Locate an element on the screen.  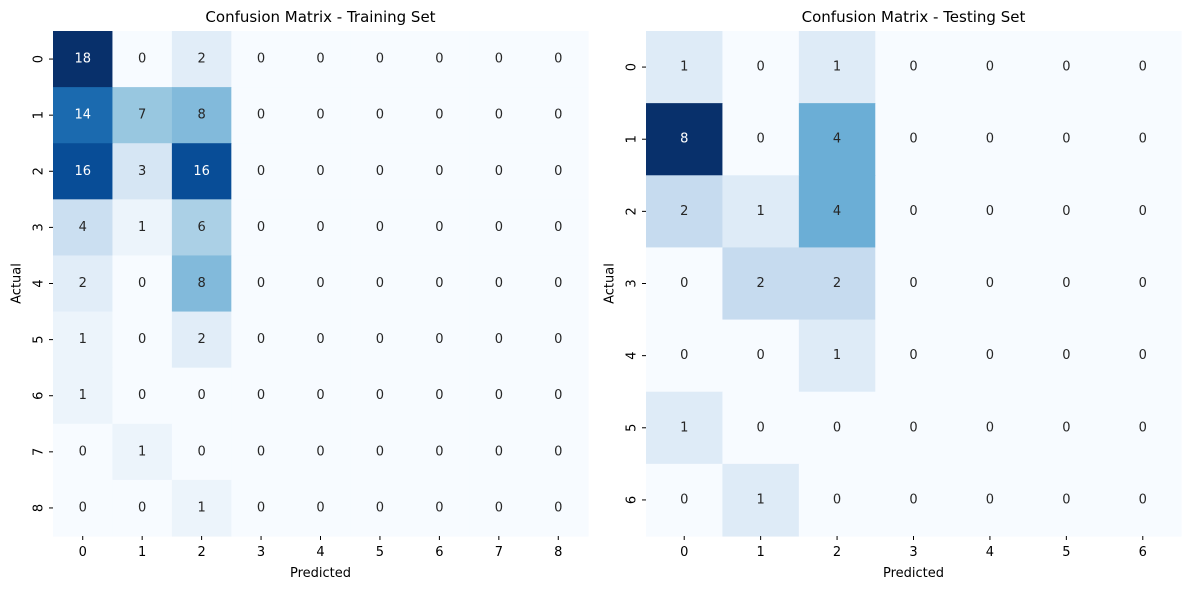
testing-y-tick-label: 5 is located at coordinates (632, 428).